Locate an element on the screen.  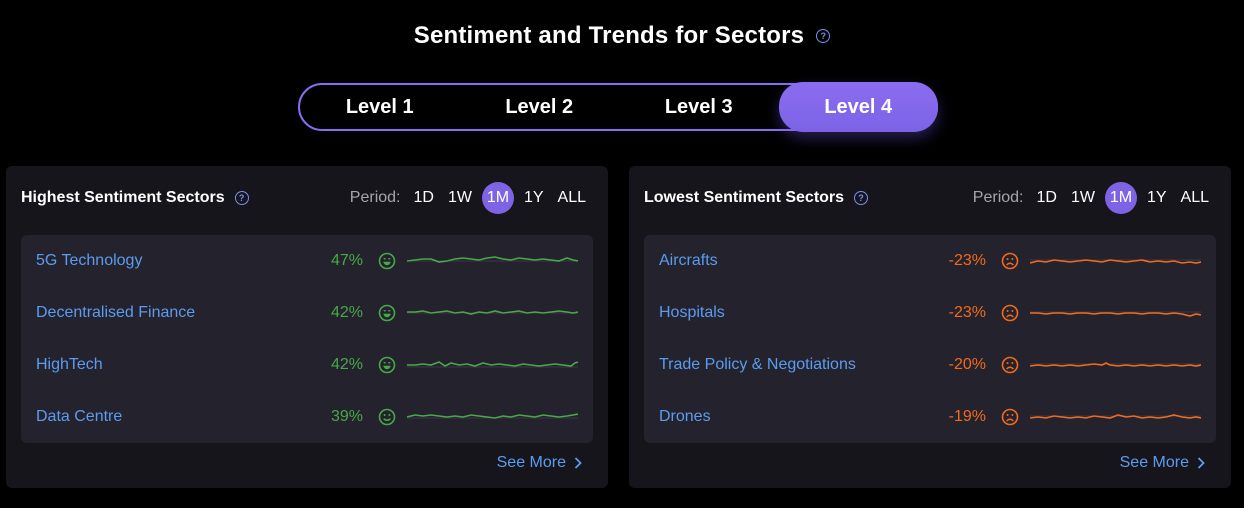
page-title: Sentiment and Trends for Sectors is located at coordinates (609, 35).